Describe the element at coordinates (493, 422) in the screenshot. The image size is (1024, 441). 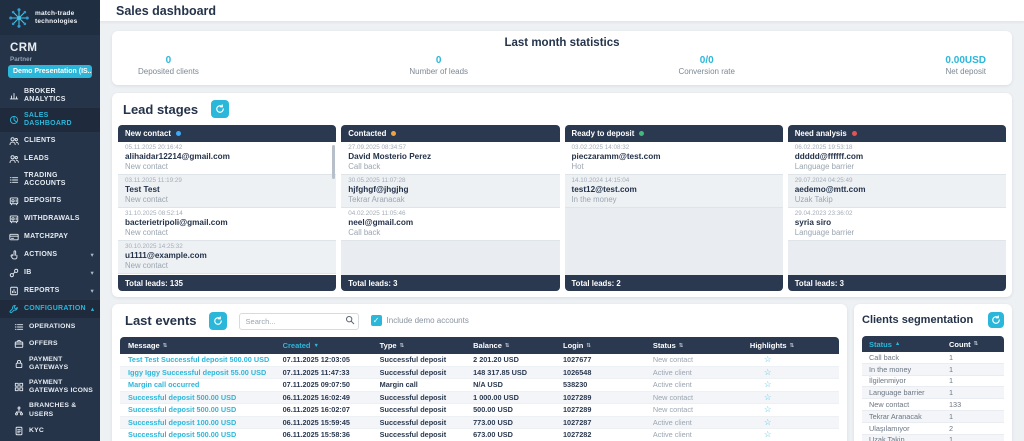
I see `event-balance: 773.00 USD` at that location.